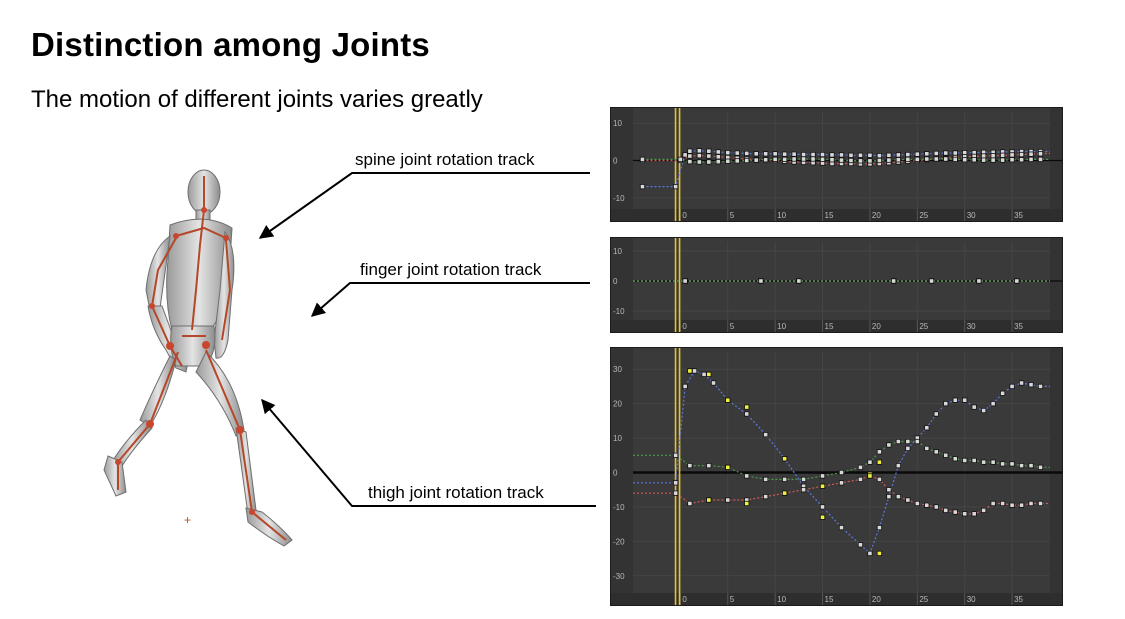 The image size is (1125, 619). Describe the element at coordinates (876, 326) in the screenshot. I see `x-tick-label: 20` at that location.